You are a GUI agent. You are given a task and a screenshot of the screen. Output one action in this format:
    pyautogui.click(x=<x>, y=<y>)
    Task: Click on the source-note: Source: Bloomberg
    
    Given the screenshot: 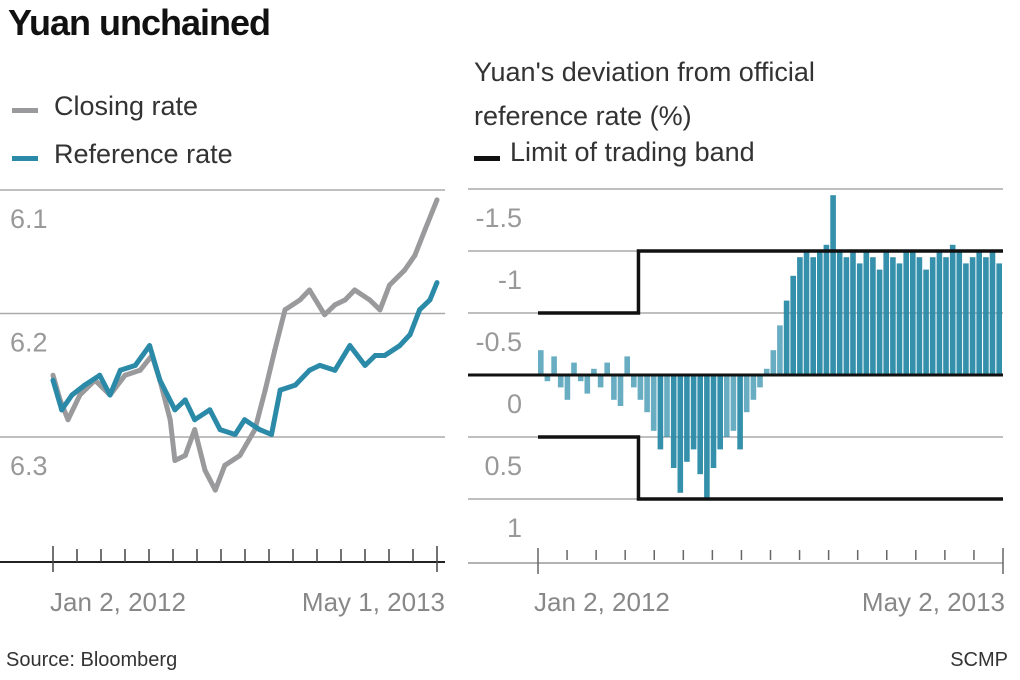 What is the action you would take?
    pyautogui.click(x=92, y=660)
    